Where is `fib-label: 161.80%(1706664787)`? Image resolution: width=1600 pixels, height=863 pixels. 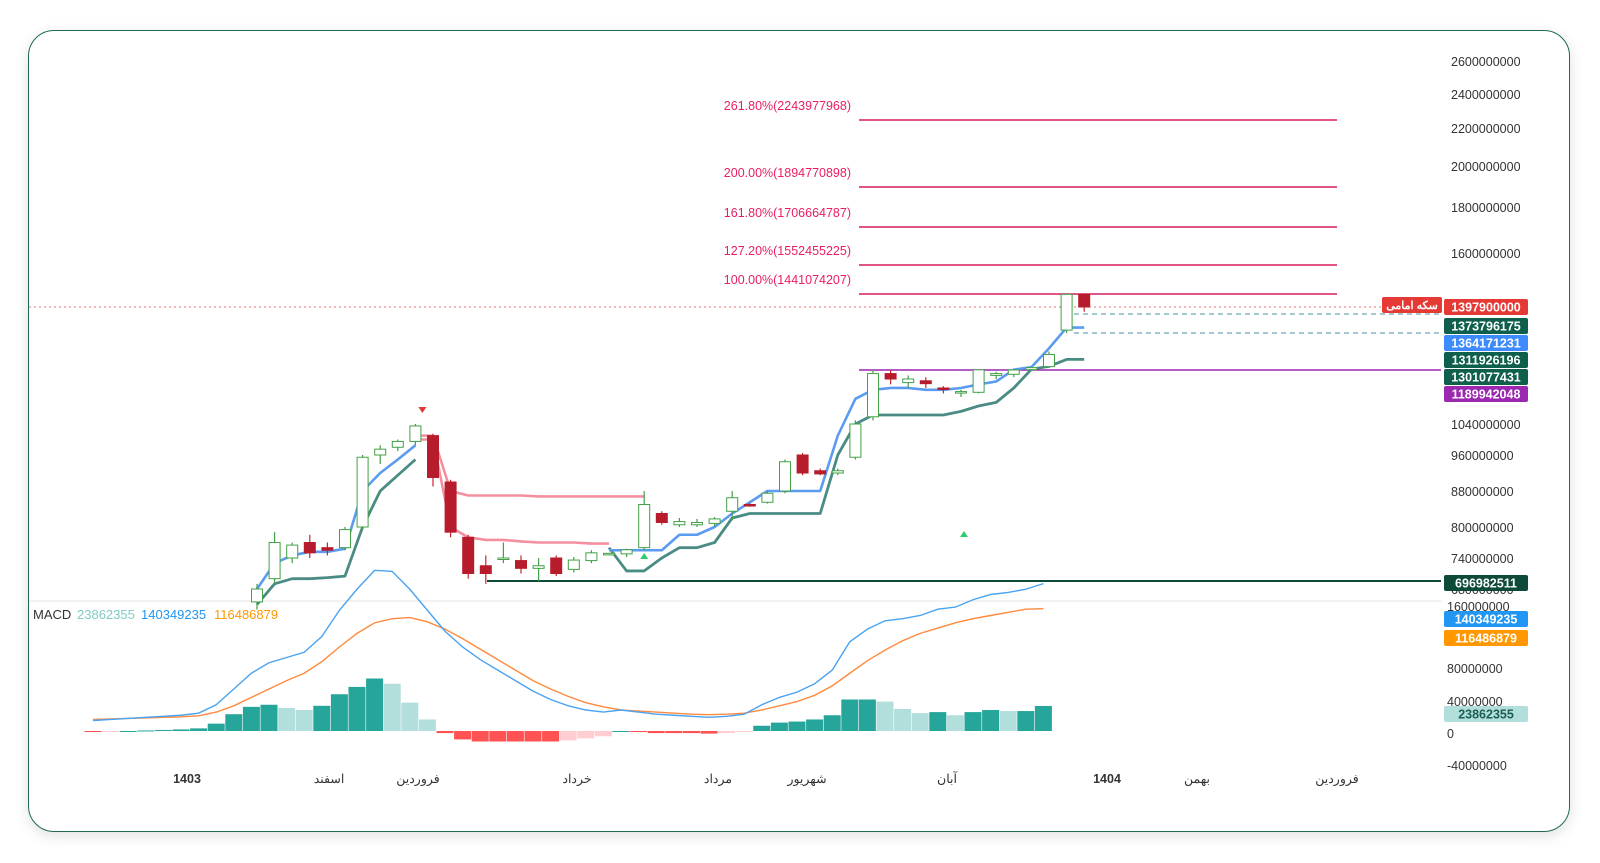
fib-label: 161.80%(1706664787) is located at coordinates (787, 213).